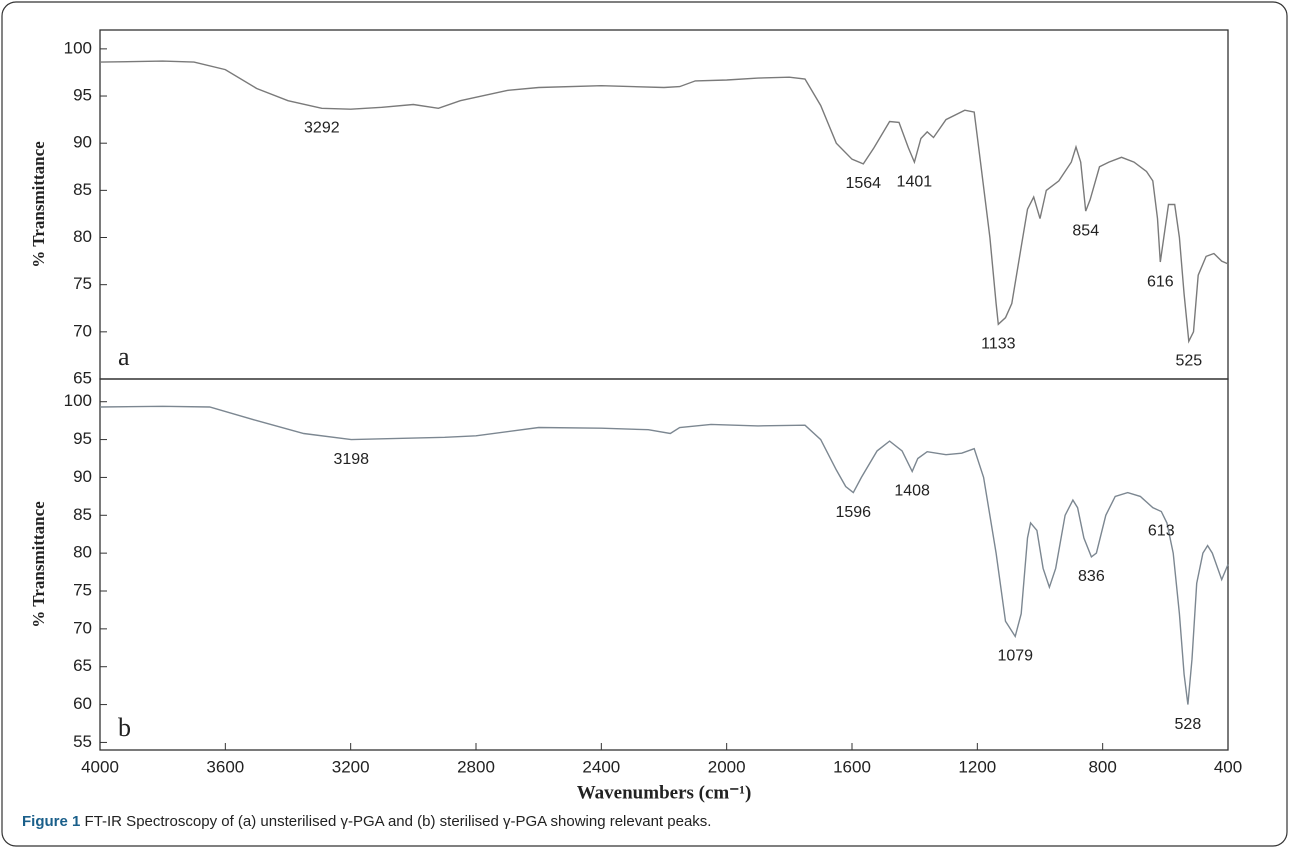 This screenshot has width=1290, height=849. Describe the element at coordinates (863, 183) in the screenshot. I see `peak-label: 1564` at that location.